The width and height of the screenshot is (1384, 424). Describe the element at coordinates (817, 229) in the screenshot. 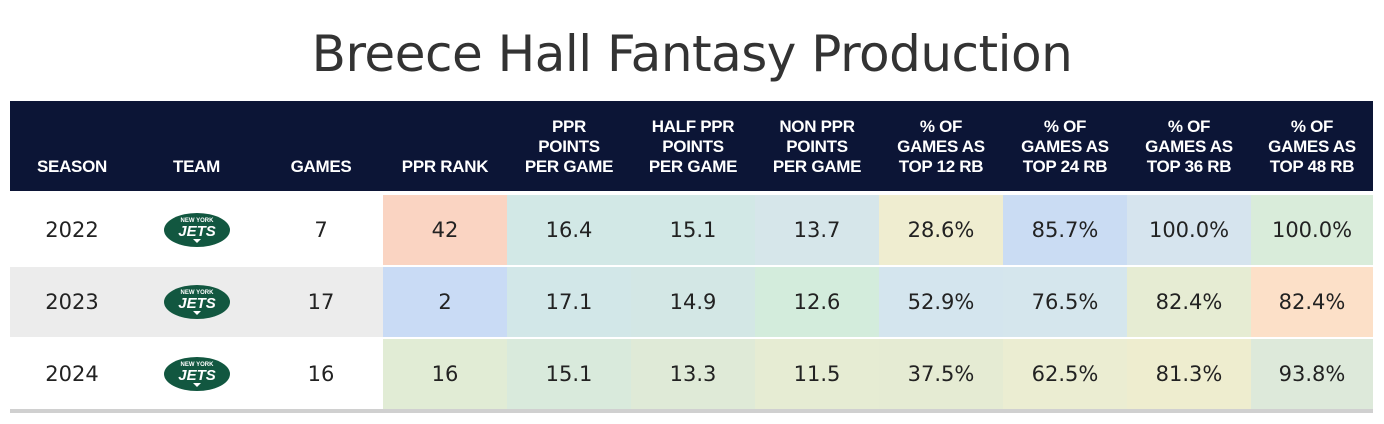

I see `cell-non: 13.7` at that location.